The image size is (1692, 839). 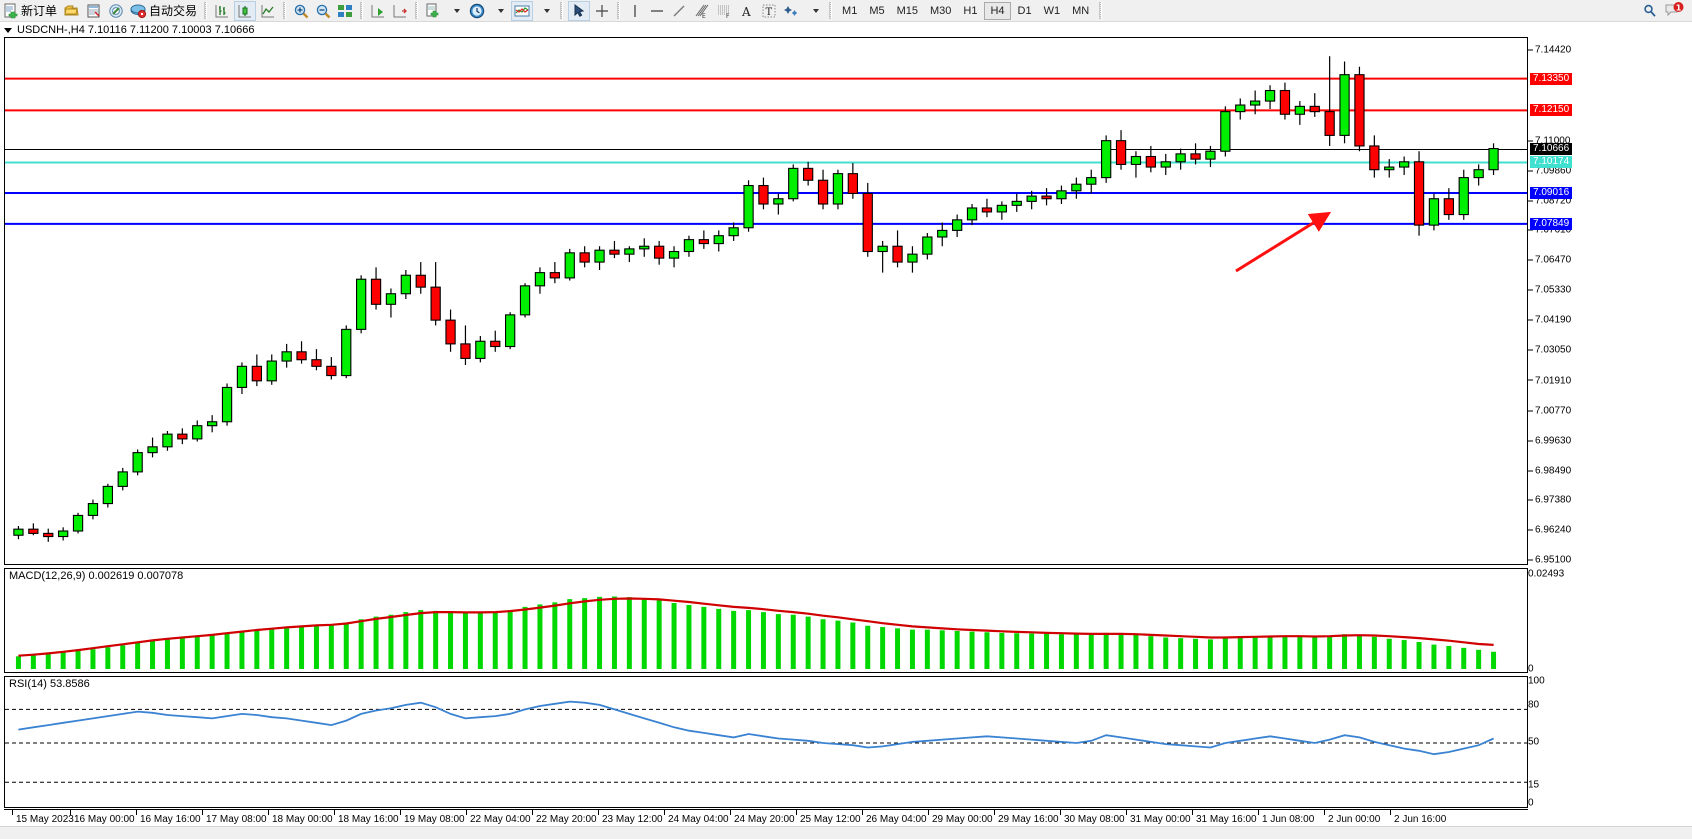 I want to click on crosshair-icon, so click(x=602, y=11).